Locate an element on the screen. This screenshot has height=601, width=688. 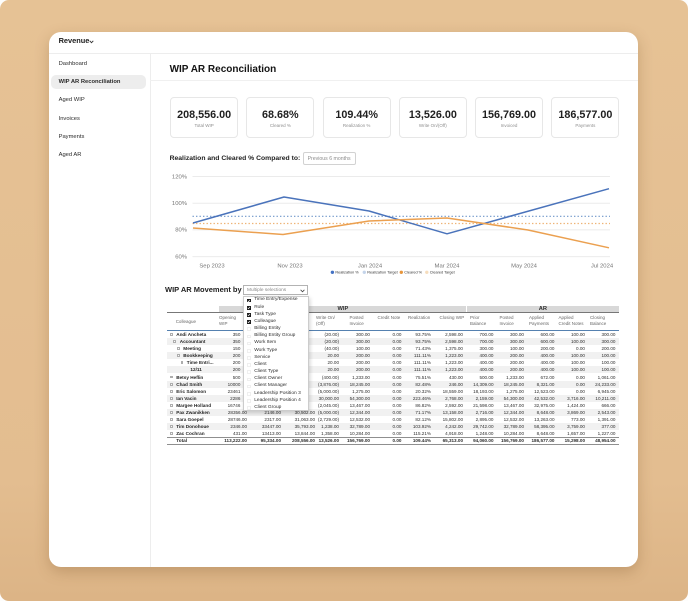
svg-text: Realization Target is located at coordinates (382, 273).